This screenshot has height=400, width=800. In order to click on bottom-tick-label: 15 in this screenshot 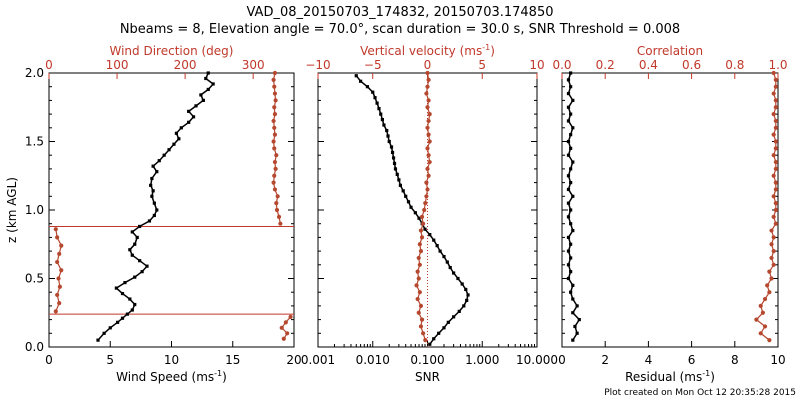, I will do `click(232, 360)`.